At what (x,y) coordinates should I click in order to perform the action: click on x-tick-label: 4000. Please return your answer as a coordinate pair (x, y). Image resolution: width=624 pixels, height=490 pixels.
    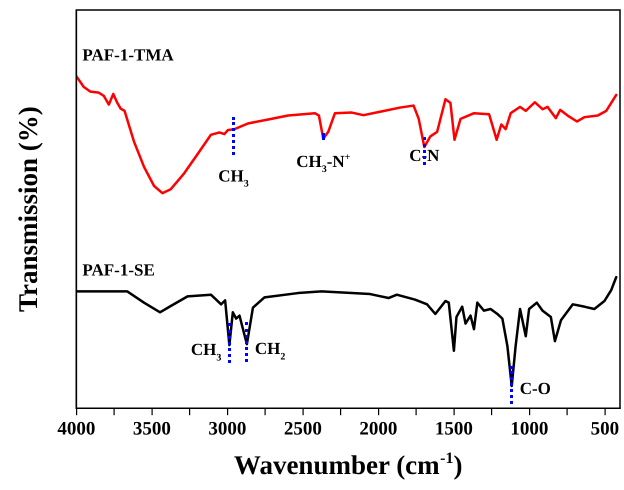
    Looking at the image, I should click on (76, 429).